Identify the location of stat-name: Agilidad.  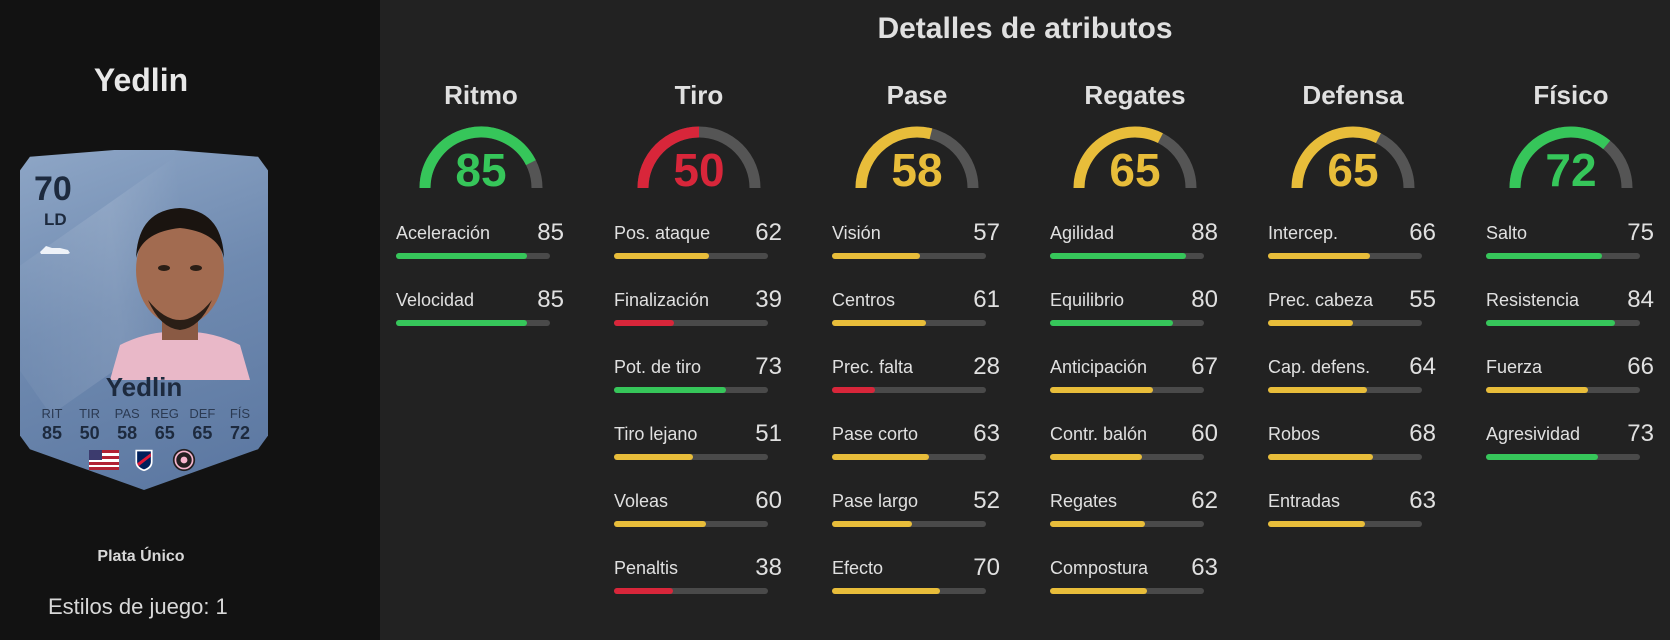
(1082, 233).